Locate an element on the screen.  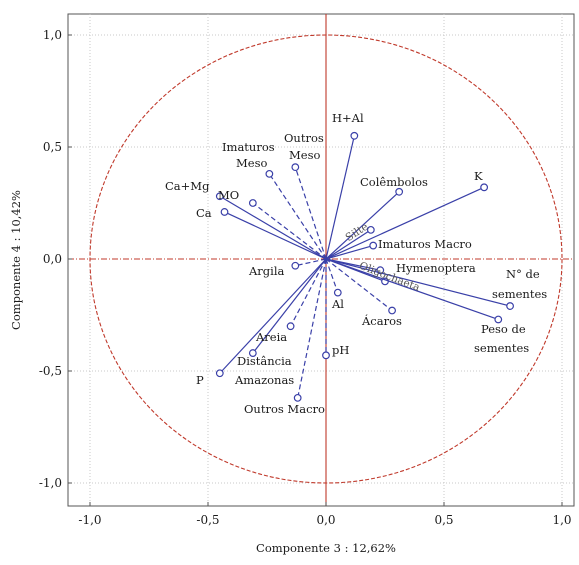
vector-argila is located at coordinates (311, 262).